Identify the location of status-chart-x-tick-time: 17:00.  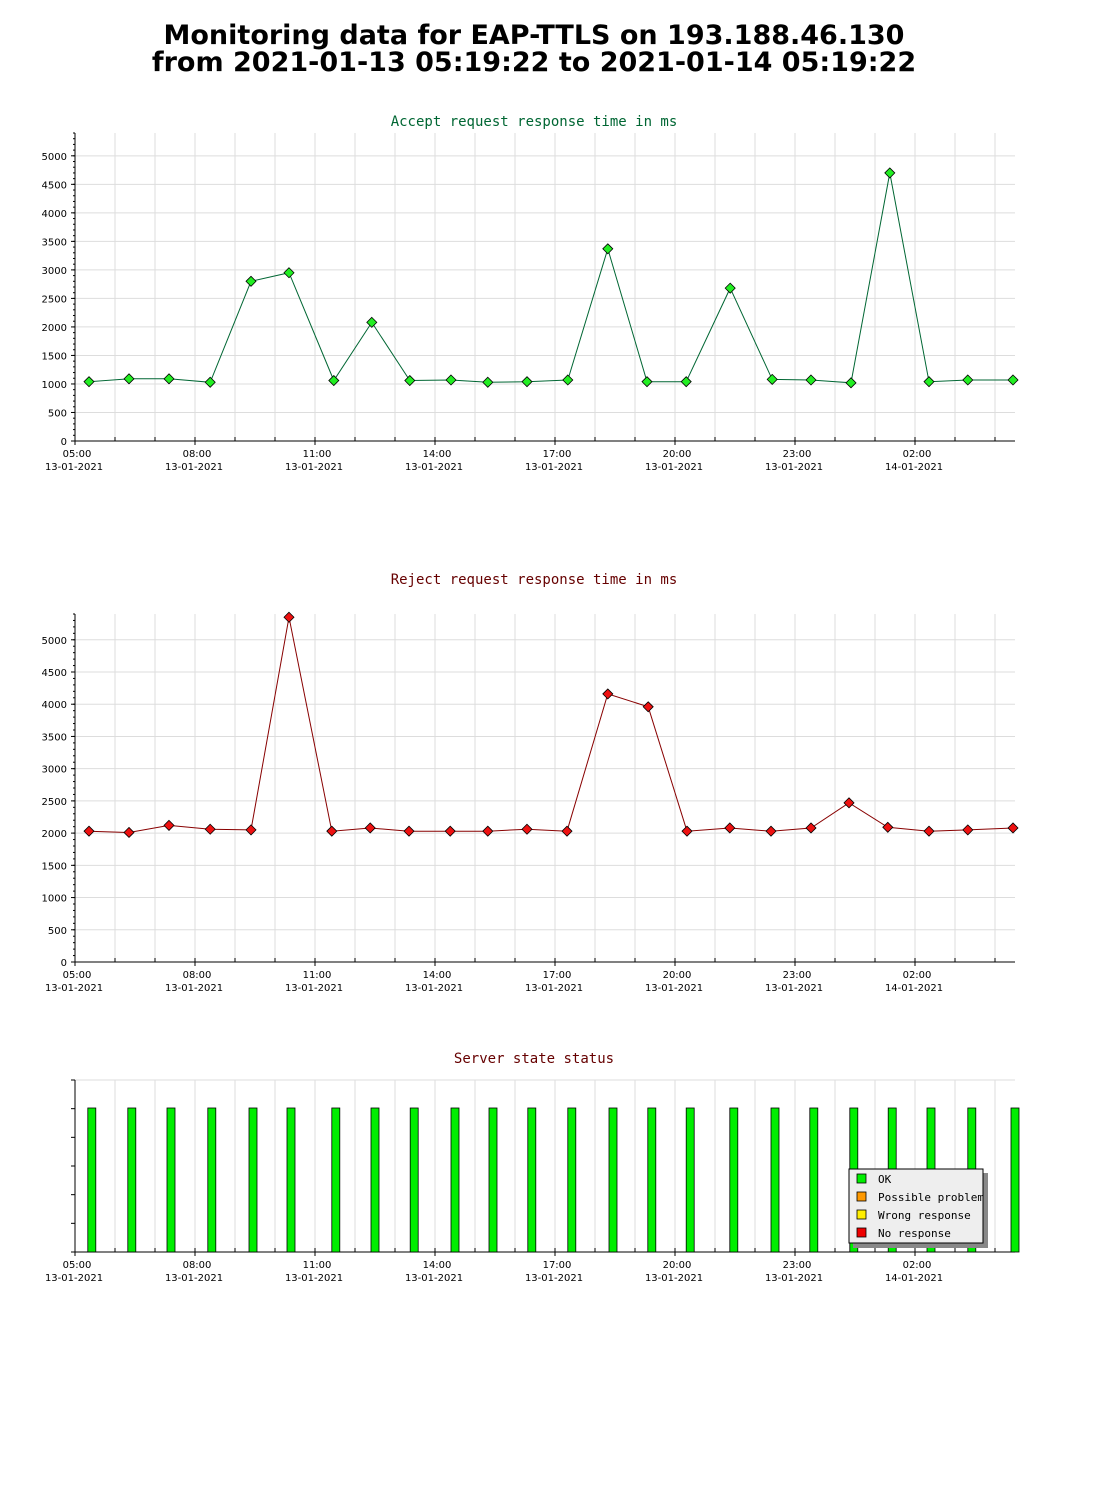
(557, 1265).